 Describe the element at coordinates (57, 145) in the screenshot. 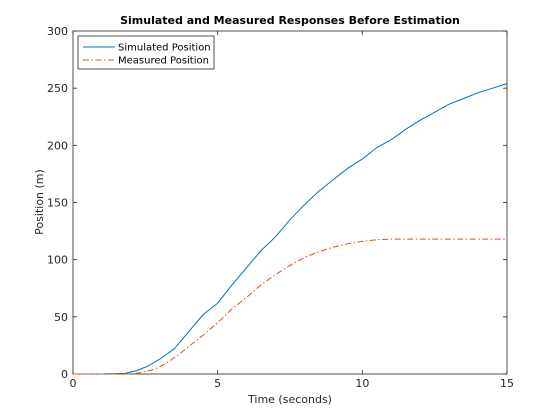

I see `y-tick-label: 200` at that location.